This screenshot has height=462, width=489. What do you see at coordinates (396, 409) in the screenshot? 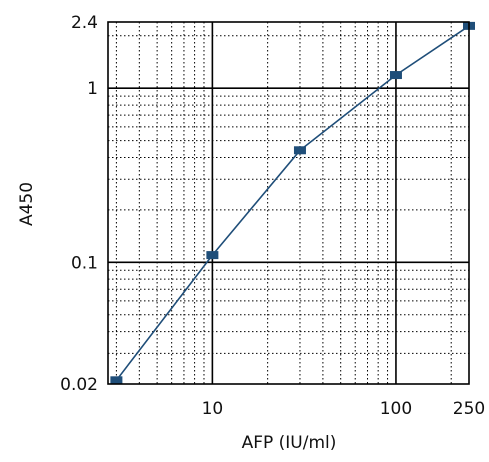
I see `x-tick-label: 100` at bounding box center [396, 409].